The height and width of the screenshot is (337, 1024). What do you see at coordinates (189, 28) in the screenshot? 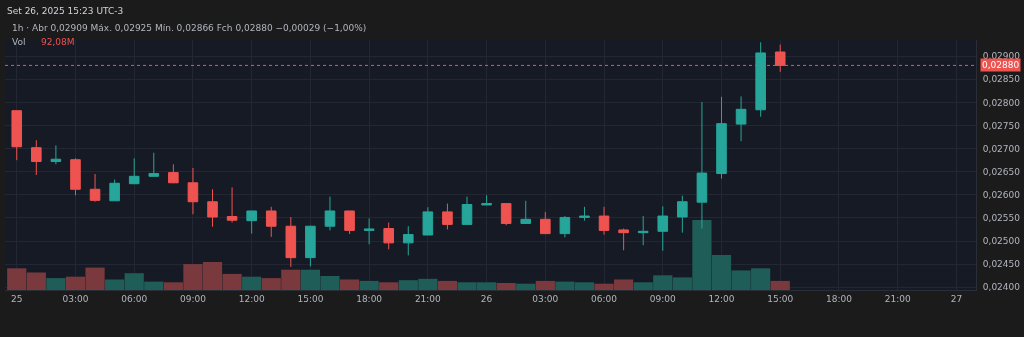
I see `chart-subtitle: 1h · Abr 0,02909 Máx. 0,02925 Mín. 0,02866 Fch 0,02880 −0,00029 (−1,00%)` at bounding box center [189, 28].